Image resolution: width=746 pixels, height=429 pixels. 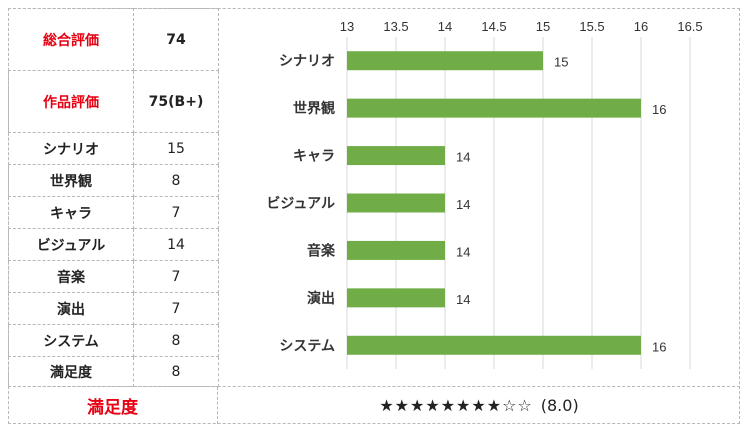 I want to click on satisfaction-rating: ★★★★★★★★☆☆ (8.0), so click(x=479, y=405).